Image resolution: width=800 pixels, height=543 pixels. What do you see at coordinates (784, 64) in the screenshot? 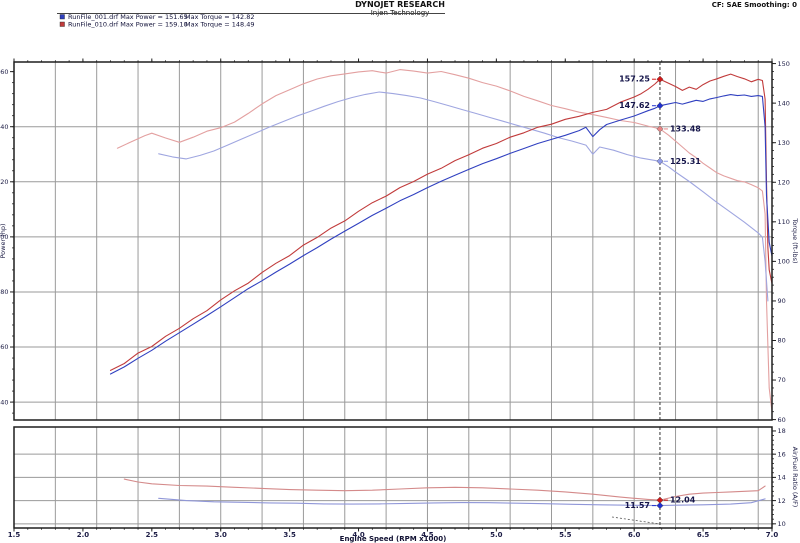
I see `y_right-tick-label: 150` at bounding box center [784, 64].